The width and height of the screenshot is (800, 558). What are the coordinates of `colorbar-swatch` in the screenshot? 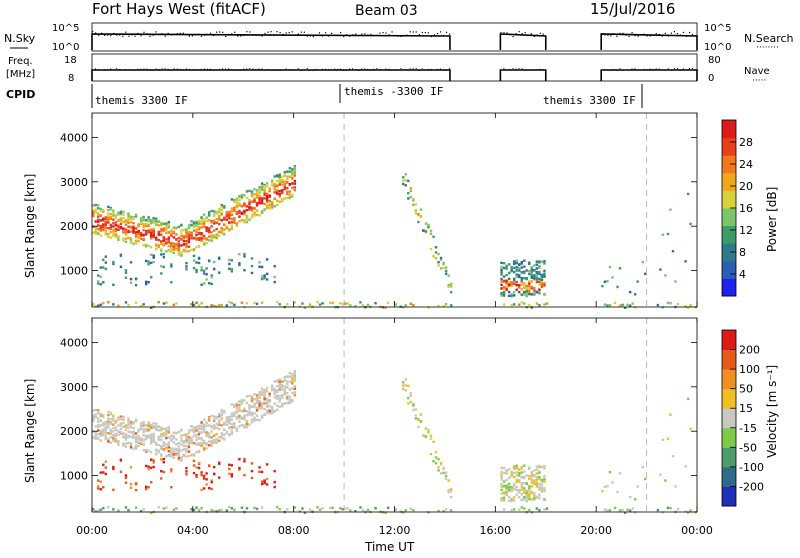 It's located at (729, 181).